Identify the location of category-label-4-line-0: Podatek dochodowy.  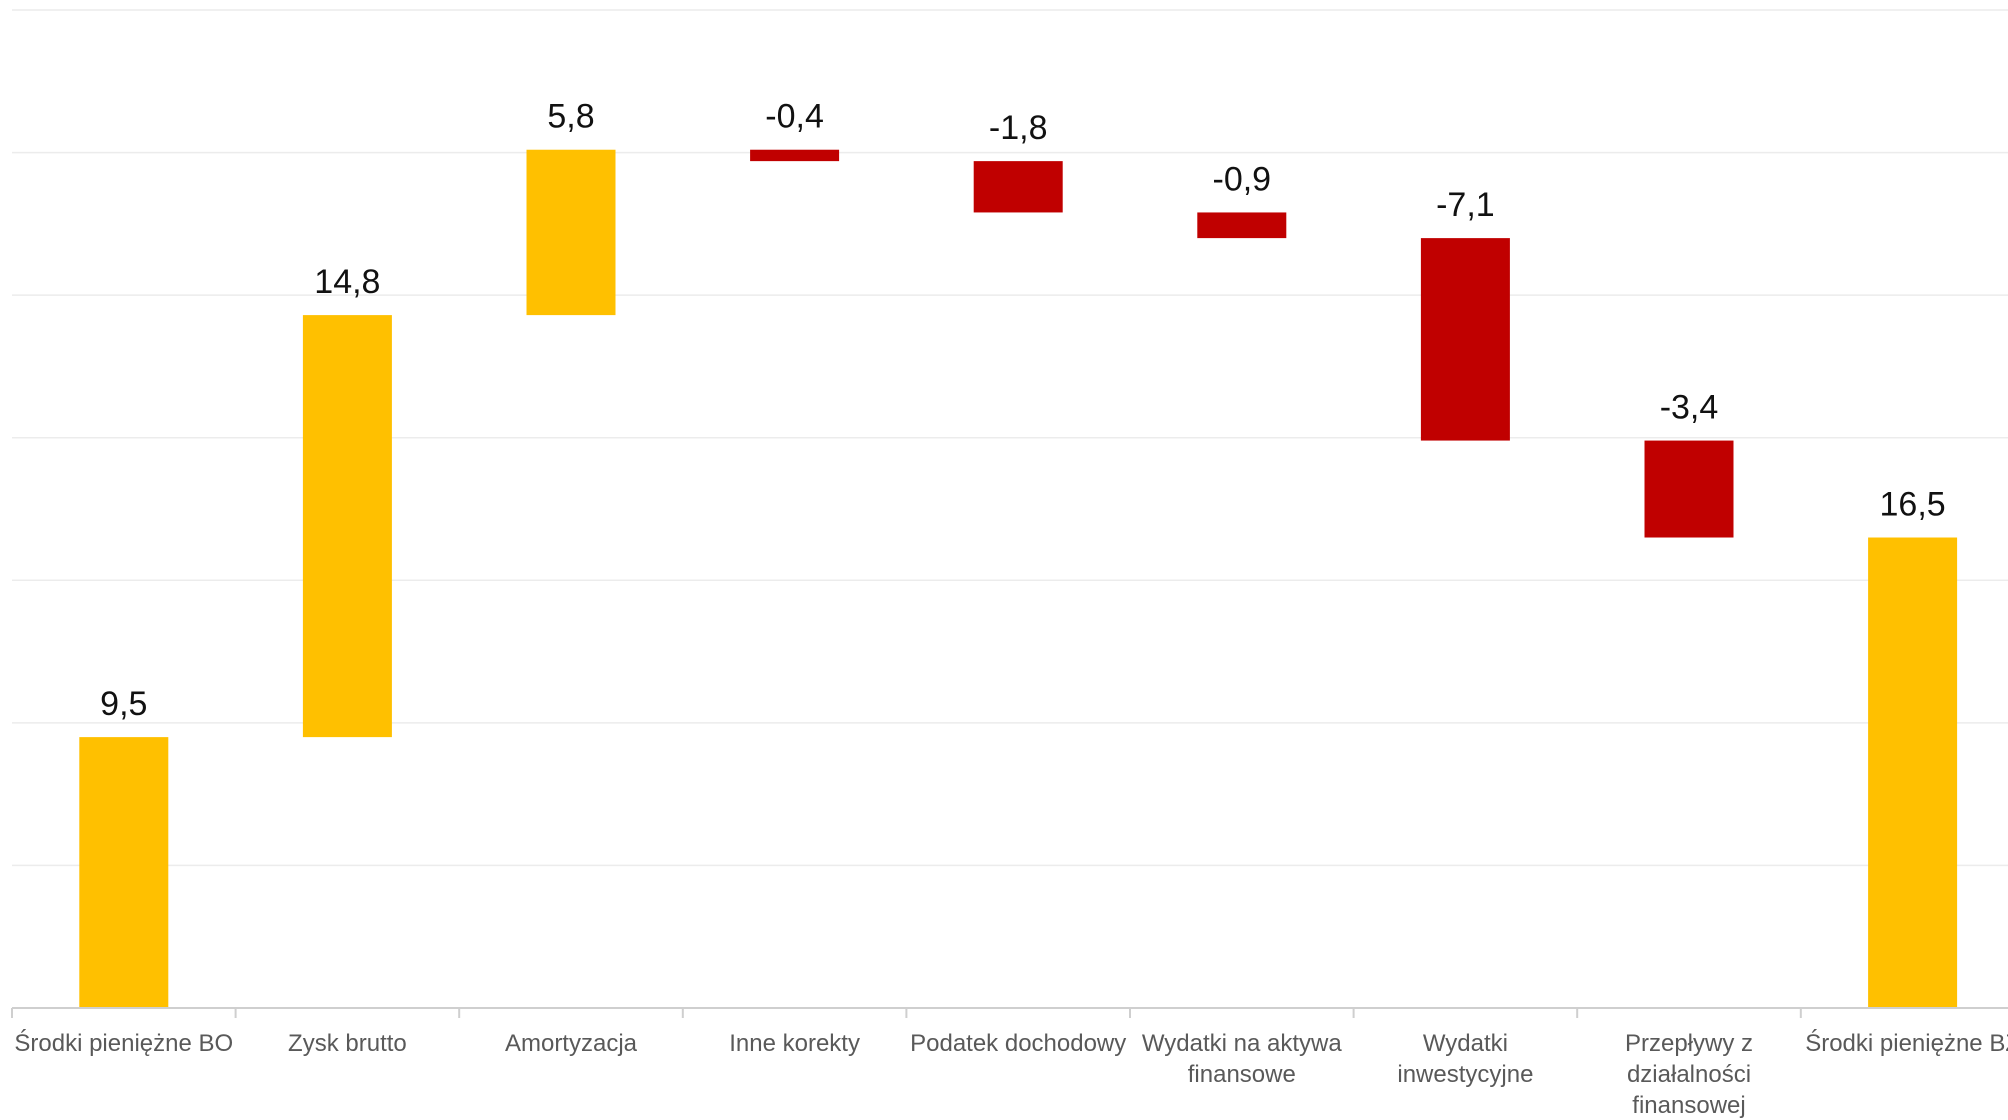
(1018, 1043).